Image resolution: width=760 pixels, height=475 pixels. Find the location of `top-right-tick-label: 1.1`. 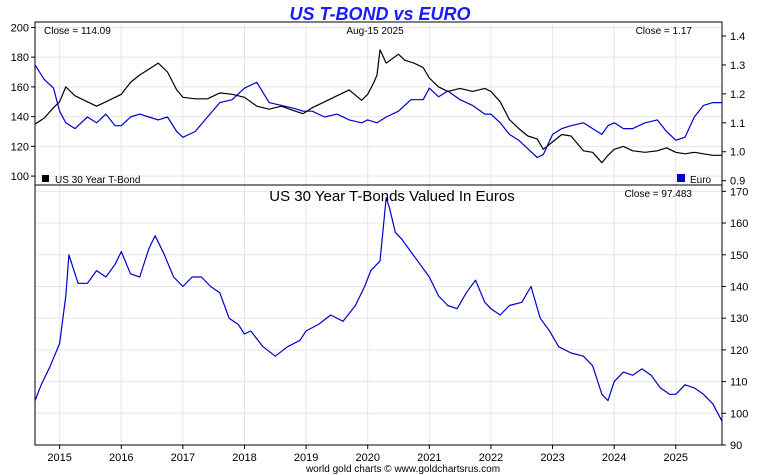

top-right-tick-label: 1.1 is located at coordinates (737, 124).